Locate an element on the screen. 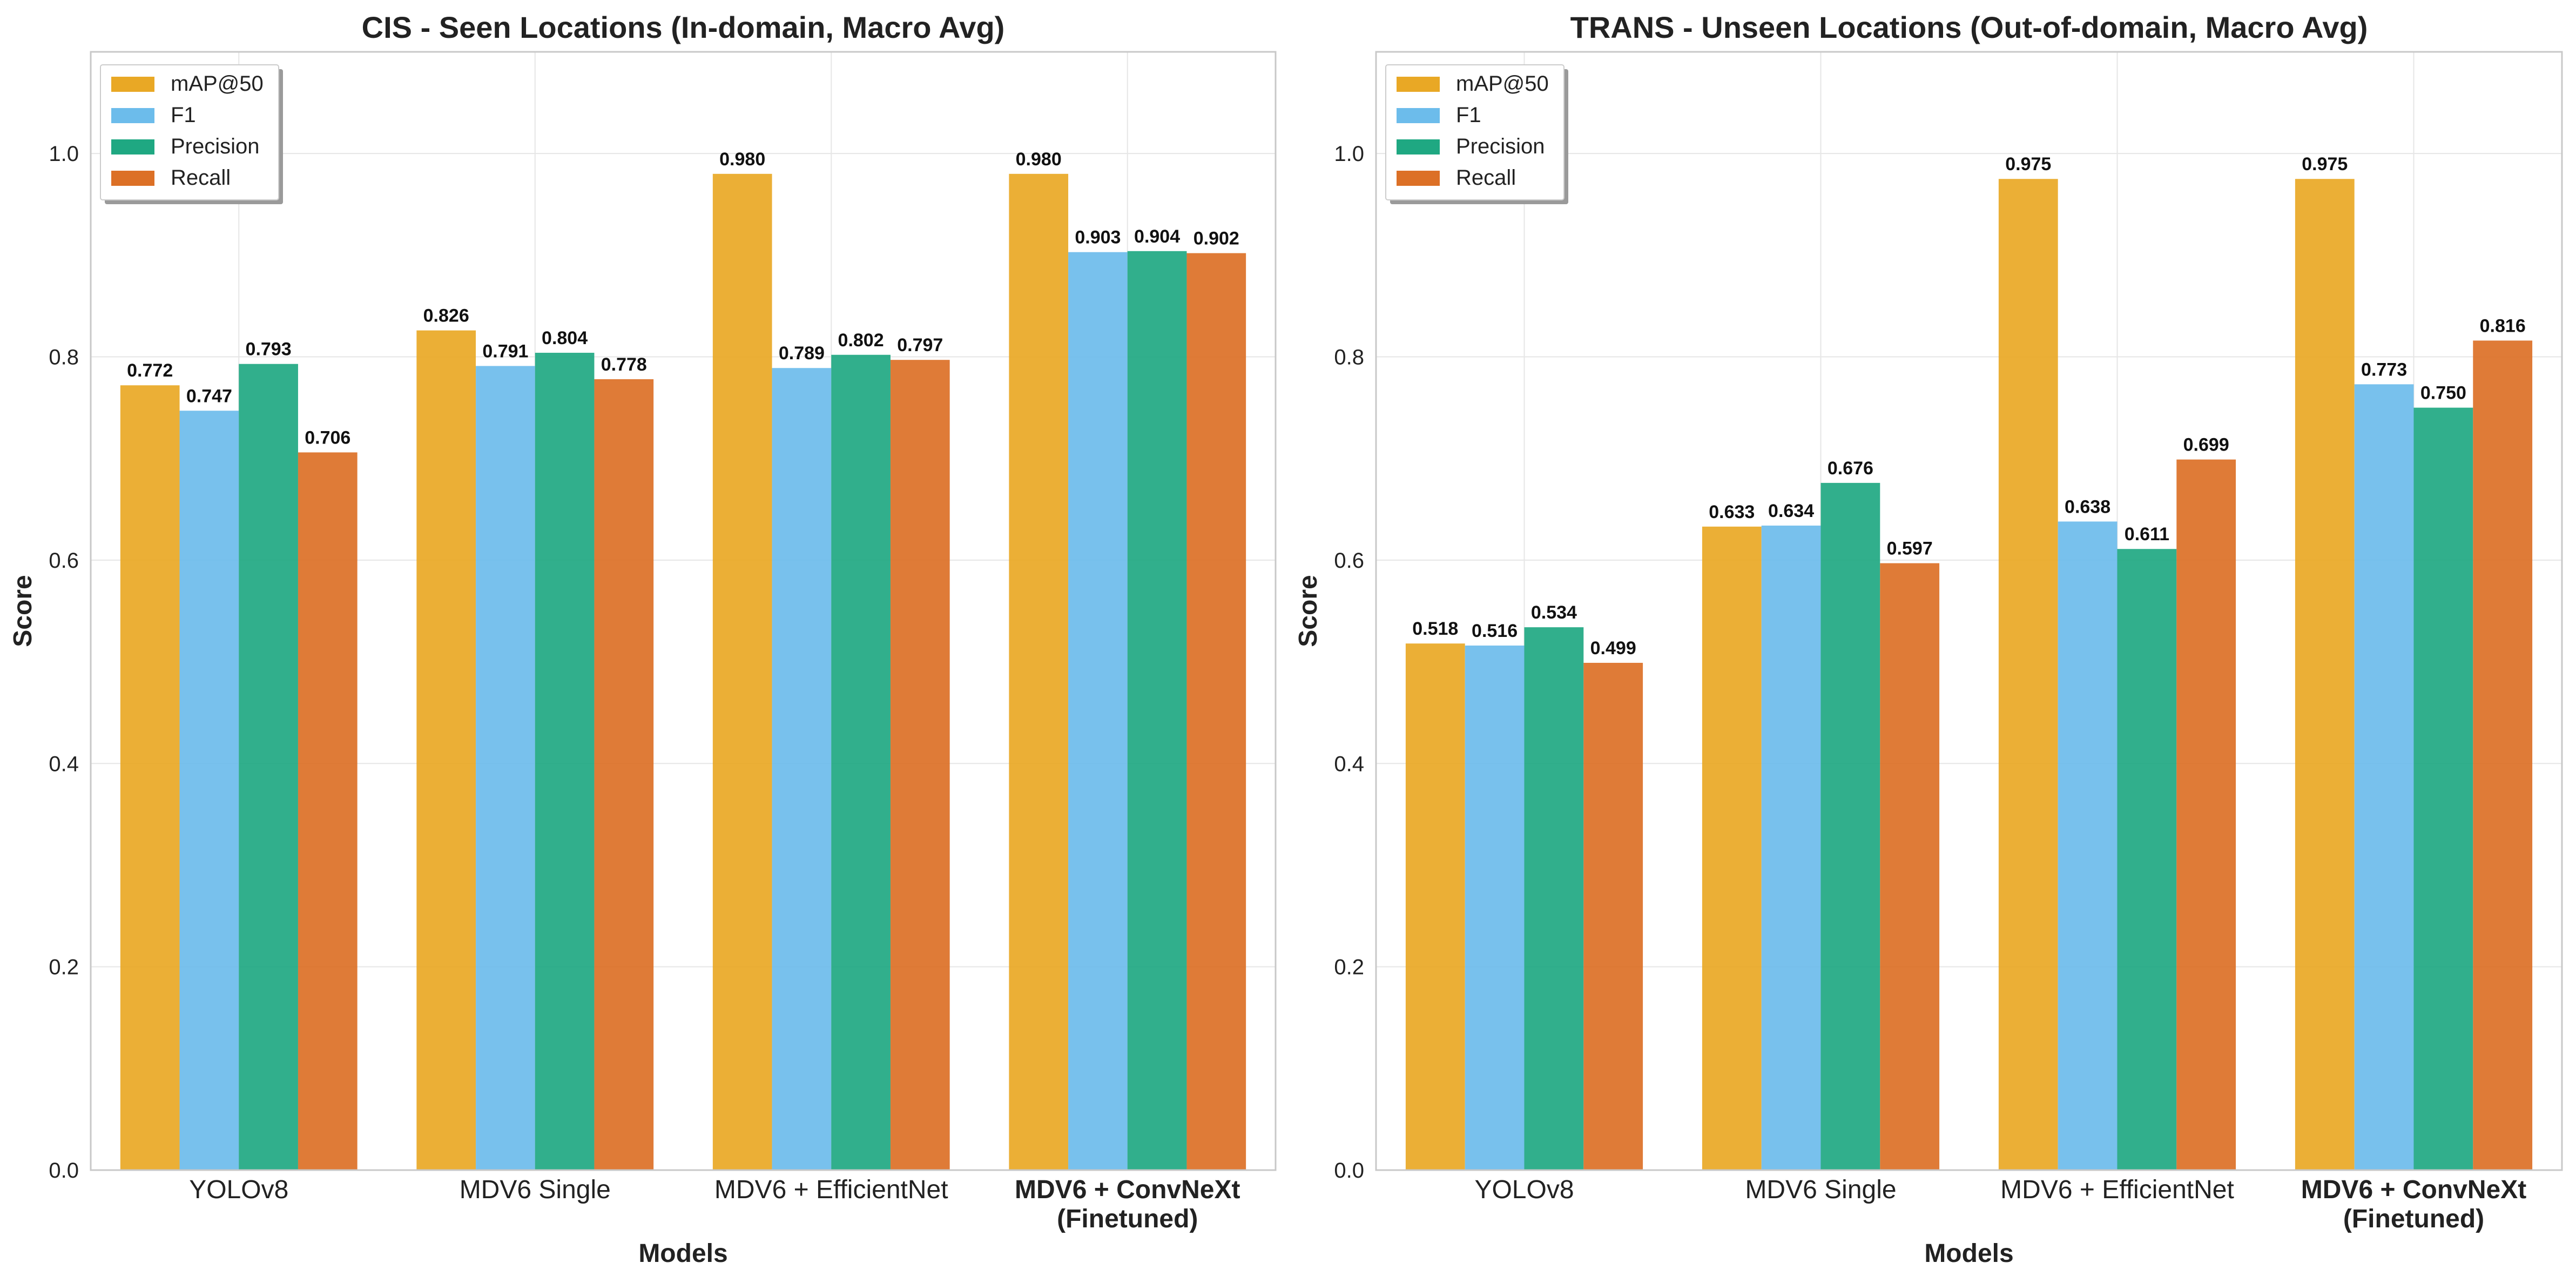 The height and width of the screenshot is (1283, 2576). x-tick-label: MDV6 + ConvNeXt is located at coordinates (1127, 1190).